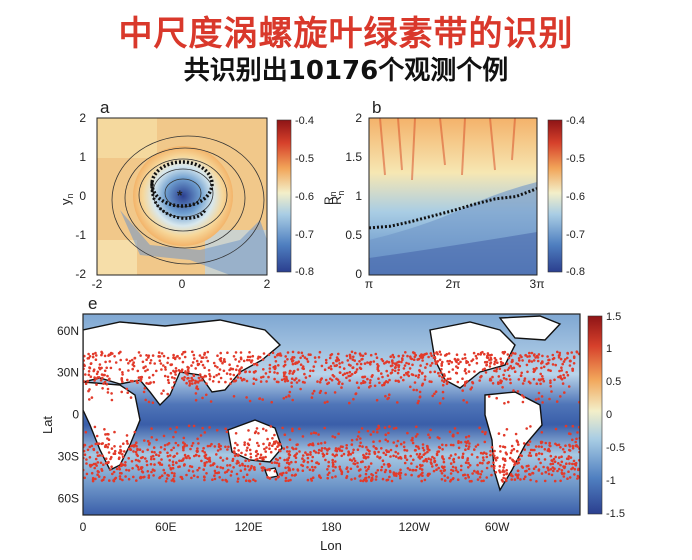 This screenshot has width=692, height=560. I want to click on panel-a-xtick: 2, so click(267, 284).